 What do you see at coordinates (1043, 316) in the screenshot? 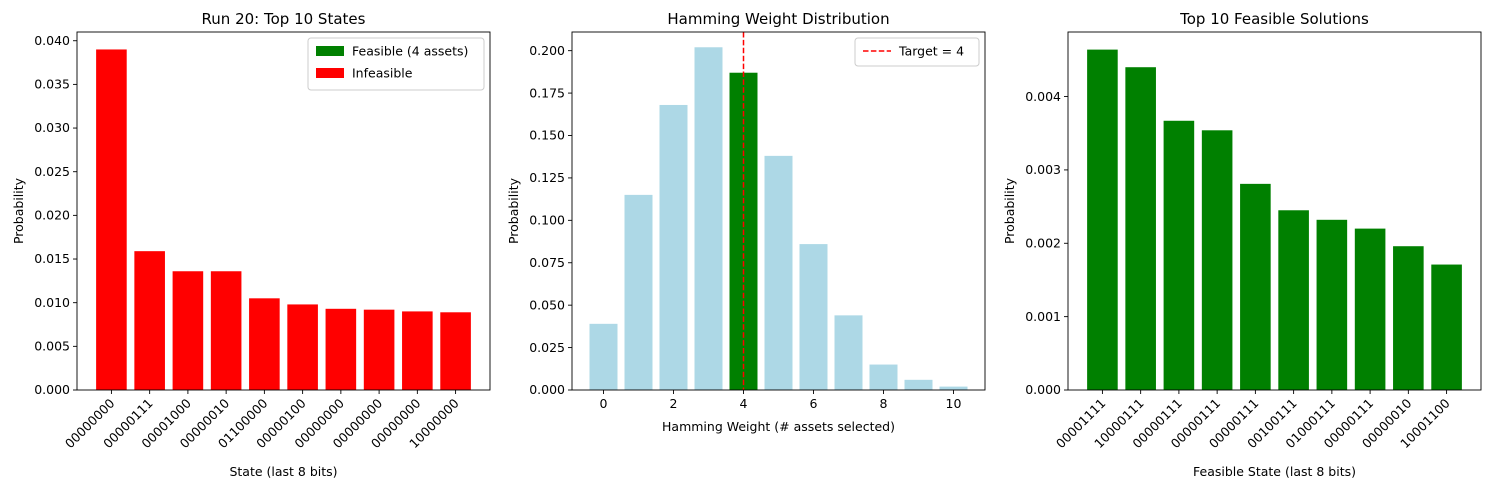
I see `y-tick-label: 0.001` at bounding box center [1043, 316].